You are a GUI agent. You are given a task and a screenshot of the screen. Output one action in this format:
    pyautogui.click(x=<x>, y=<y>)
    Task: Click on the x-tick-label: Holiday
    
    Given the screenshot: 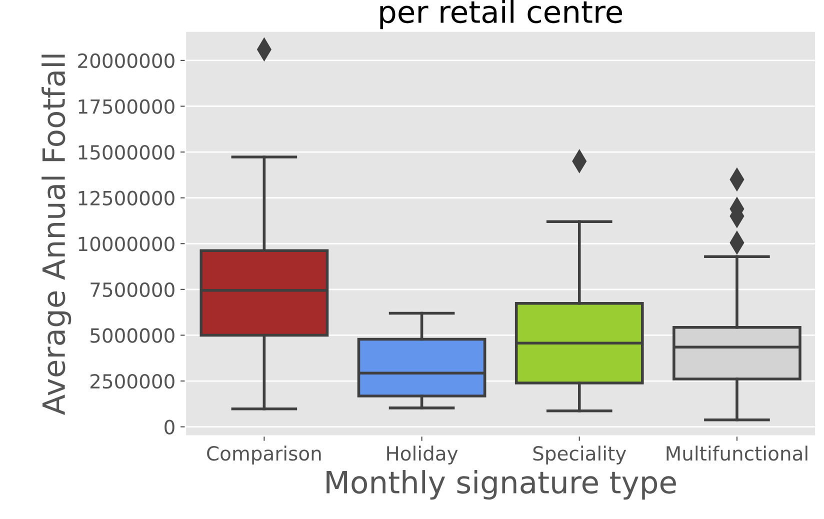 What is the action you would take?
    pyautogui.click(x=422, y=455)
    